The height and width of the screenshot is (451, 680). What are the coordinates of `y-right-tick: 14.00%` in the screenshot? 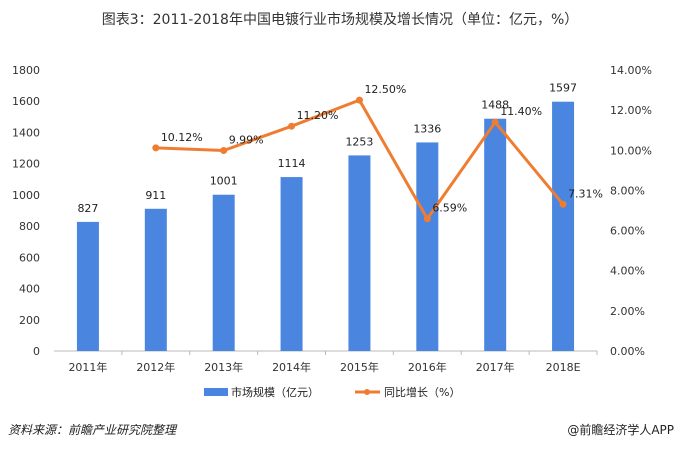 It's located at (631, 70).